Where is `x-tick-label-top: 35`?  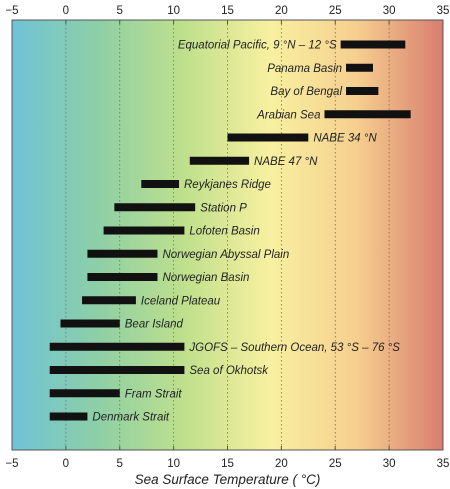 x-tick-label-top: 35 is located at coordinates (443, 11).